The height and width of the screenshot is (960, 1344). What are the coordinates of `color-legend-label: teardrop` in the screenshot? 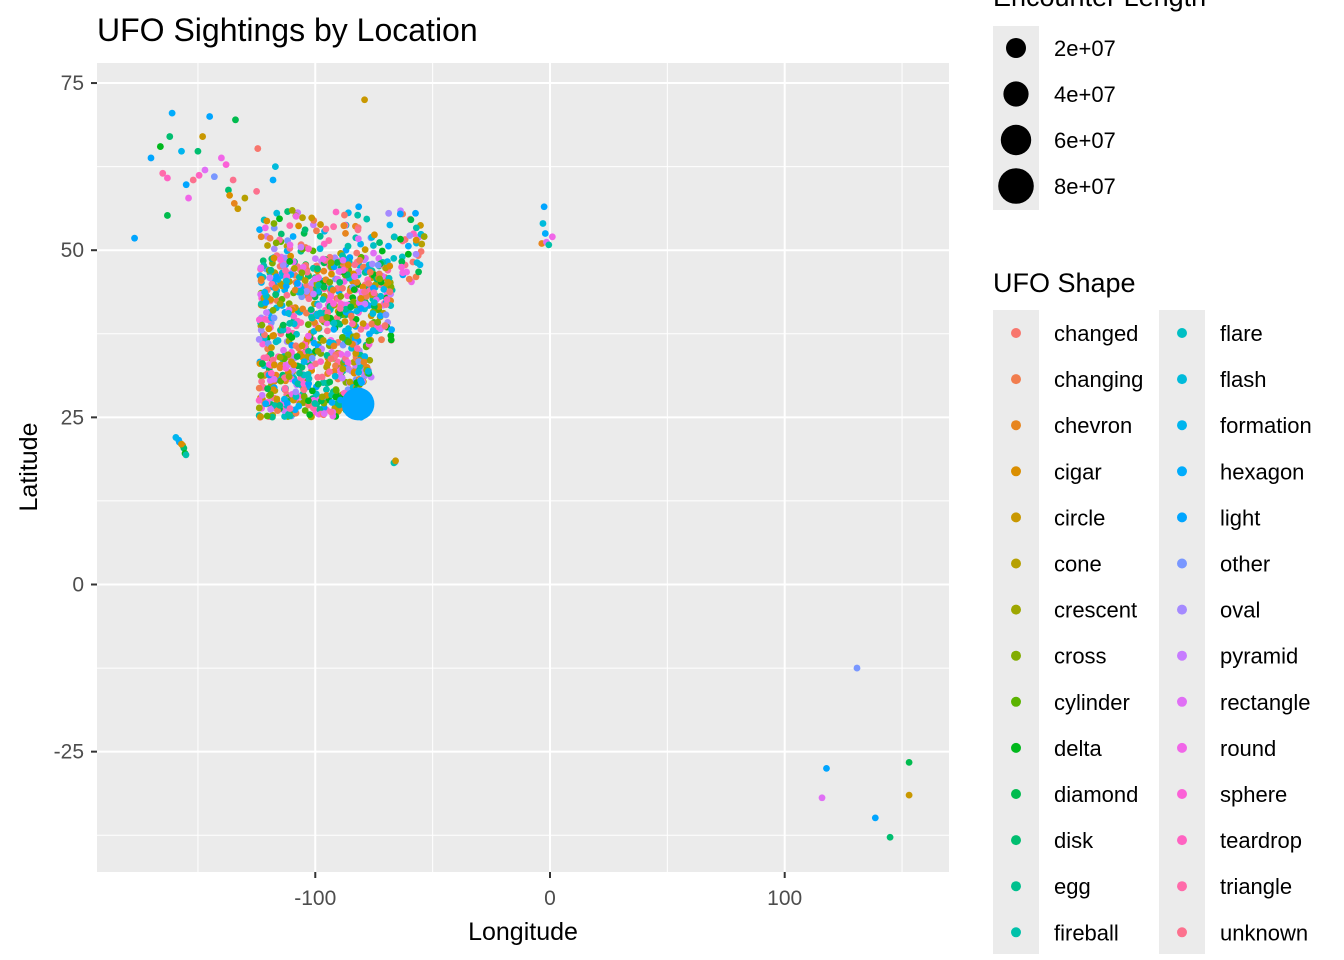 It's located at (1261, 840).